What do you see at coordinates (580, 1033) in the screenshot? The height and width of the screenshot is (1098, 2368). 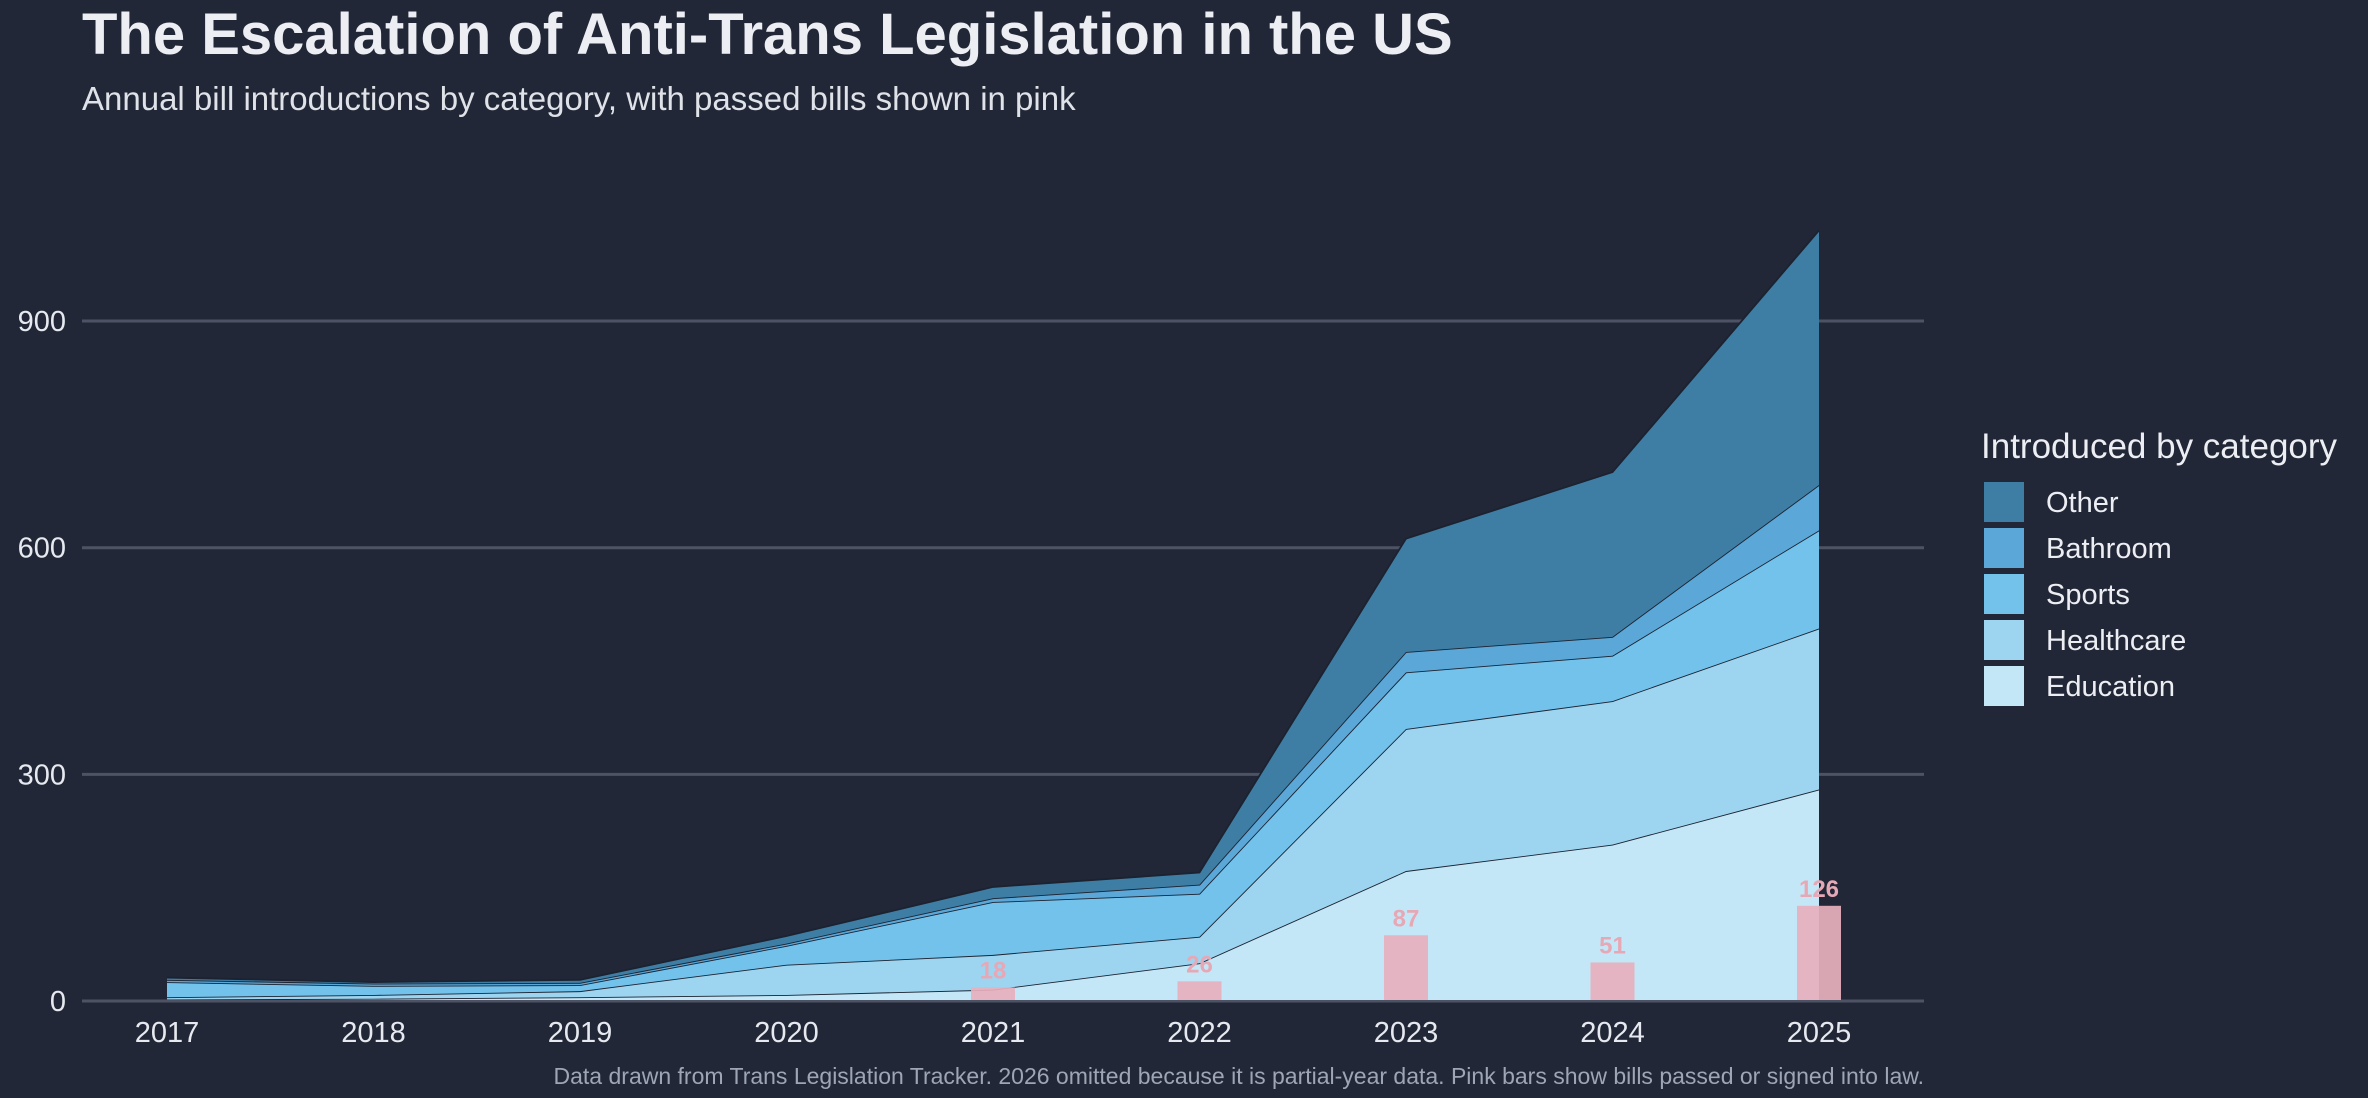 I see `x-tick-label: 2019` at bounding box center [580, 1033].